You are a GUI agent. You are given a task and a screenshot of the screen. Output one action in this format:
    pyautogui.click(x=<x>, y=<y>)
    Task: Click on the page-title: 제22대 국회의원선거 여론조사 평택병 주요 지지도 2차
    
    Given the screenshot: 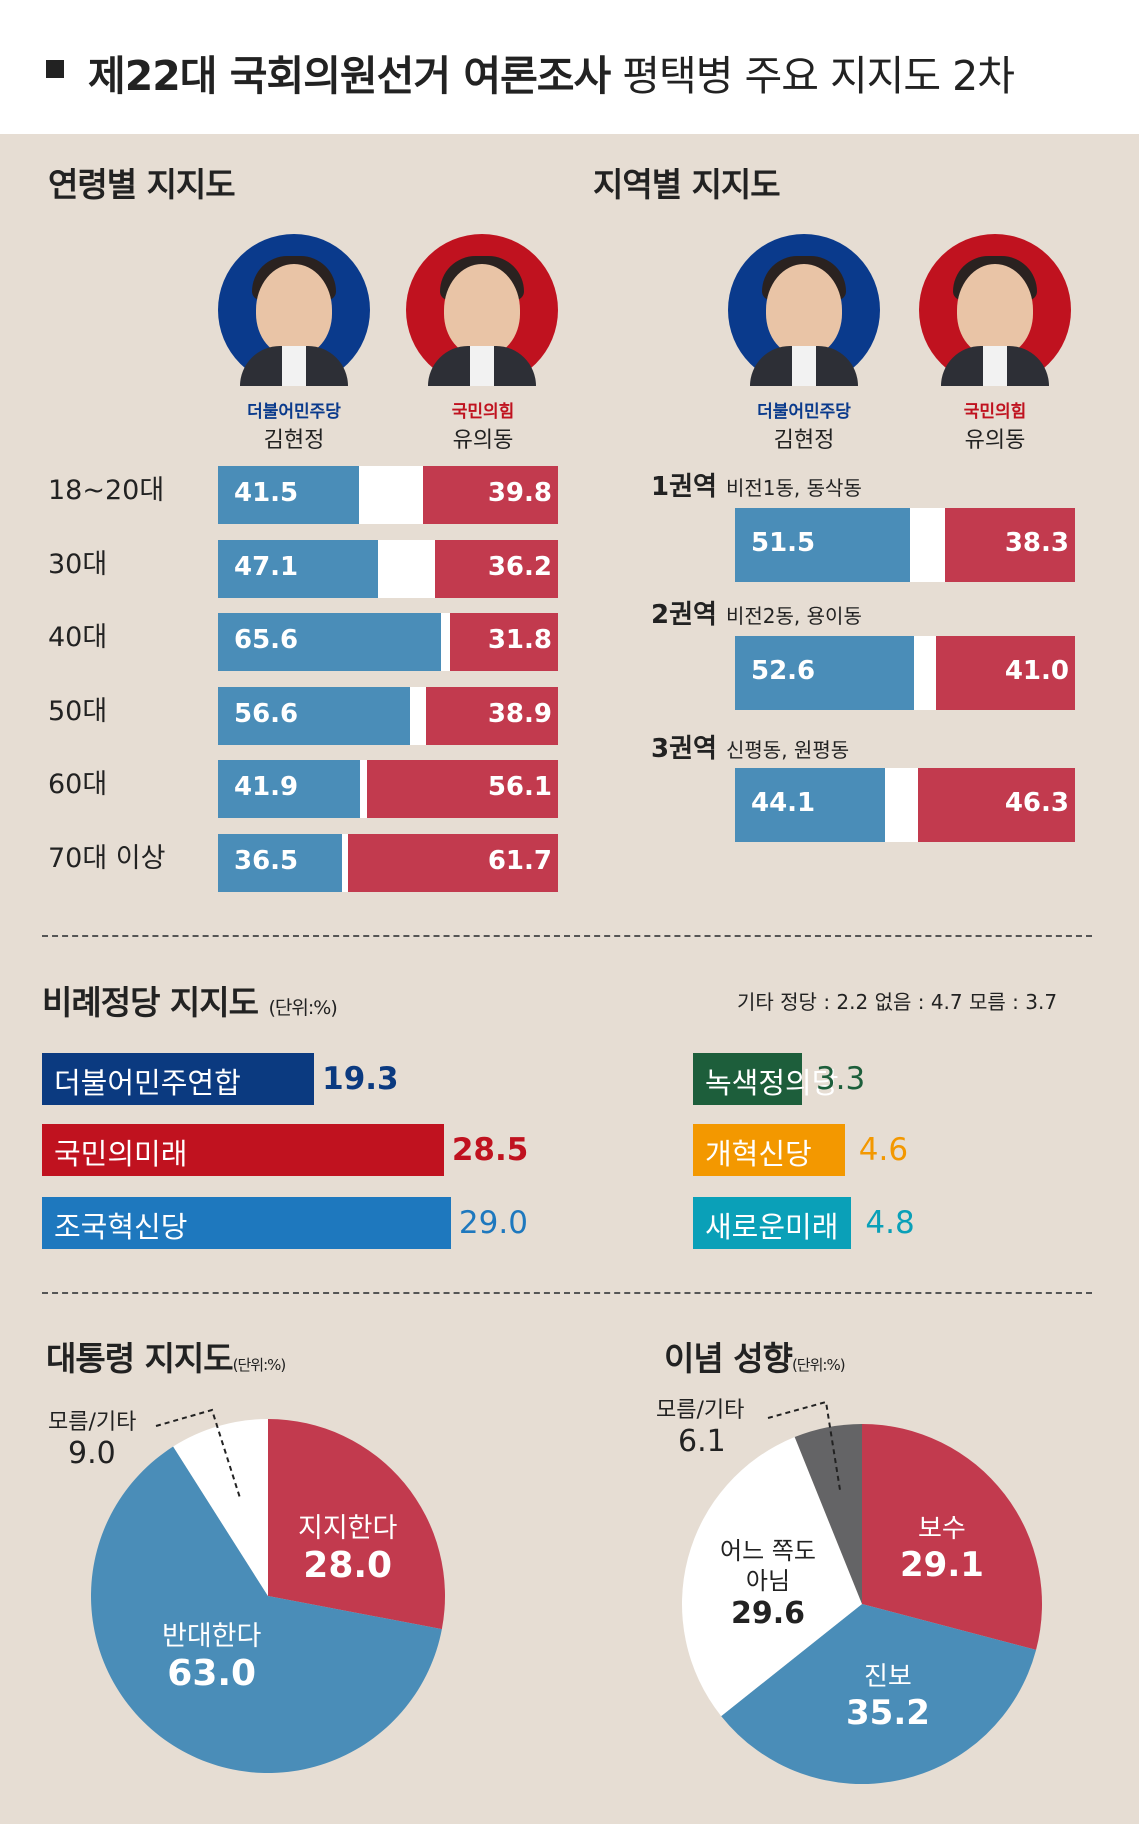 What is the action you would take?
    pyautogui.click(x=551, y=72)
    